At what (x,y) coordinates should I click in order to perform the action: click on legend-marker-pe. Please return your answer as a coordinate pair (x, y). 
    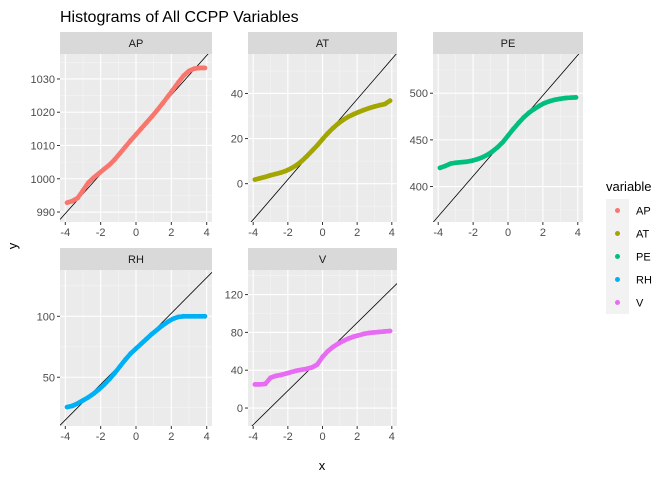
    Looking at the image, I should click on (617, 256).